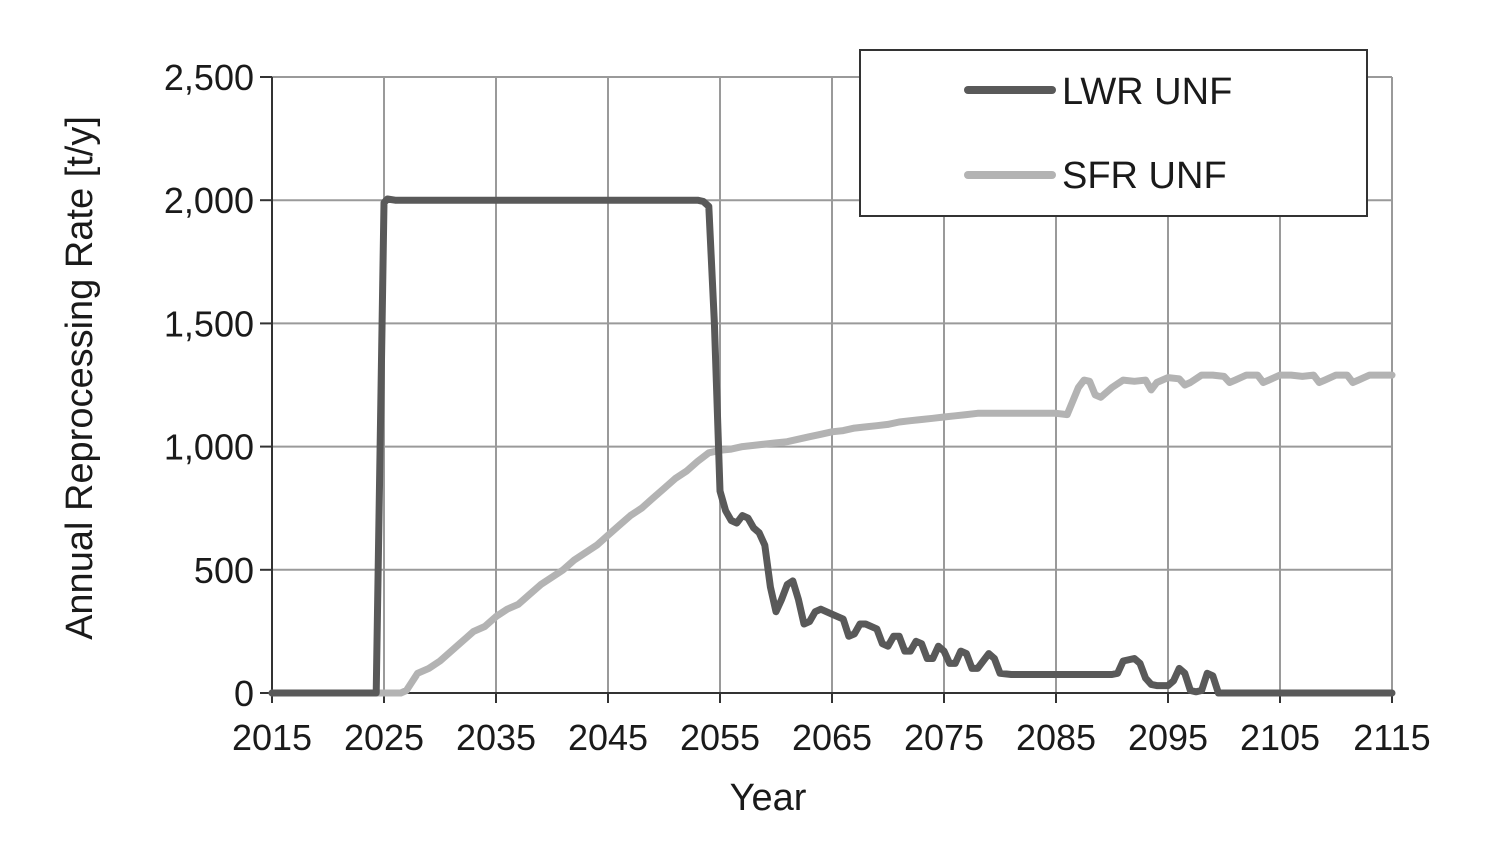 The height and width of the screenshot is (842, 1494). What do you see at coordinates (80, 378) in the screenshot?
I see `y-axis-title: Annual Reprocessing Rate [t/y]` at bounding box center [80, 378].